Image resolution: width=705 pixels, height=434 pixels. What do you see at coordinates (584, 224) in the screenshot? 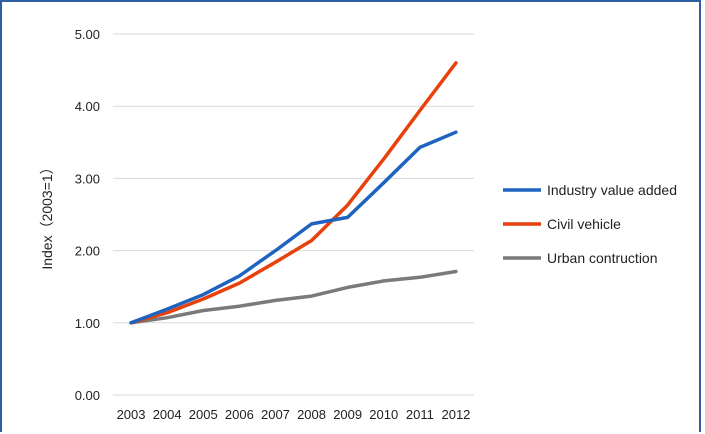
I see `legend-label: Civil vehicle` at bounding box center [584, 224].